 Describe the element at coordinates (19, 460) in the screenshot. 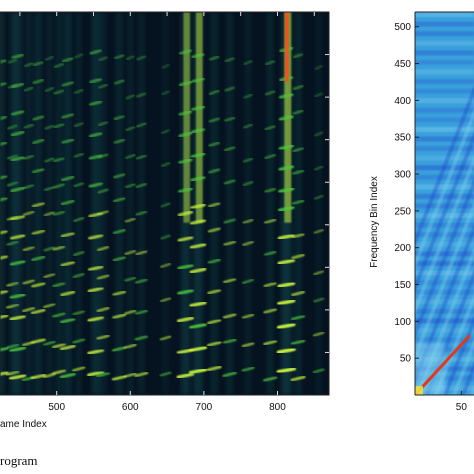

I see `figure-caption: rogram` at that location.